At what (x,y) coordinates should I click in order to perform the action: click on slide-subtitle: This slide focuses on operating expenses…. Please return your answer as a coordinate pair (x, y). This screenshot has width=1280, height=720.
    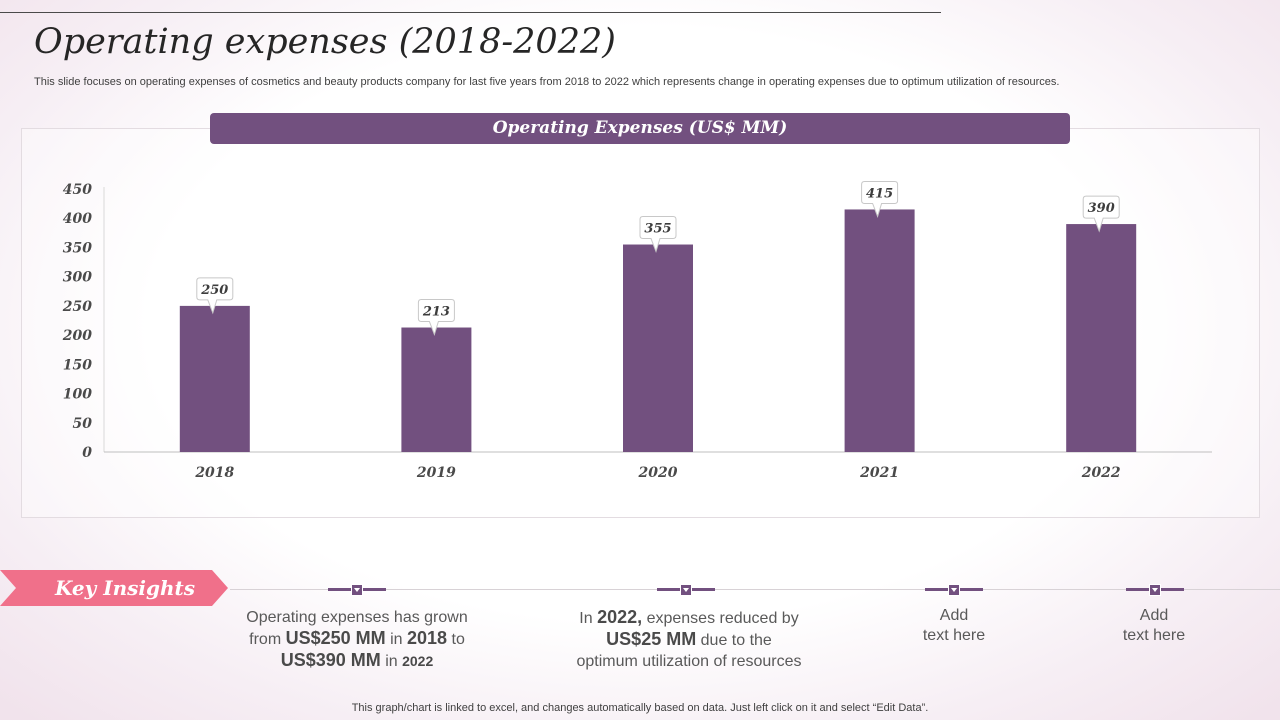
    Looking at the image, I should click on (547, 82).